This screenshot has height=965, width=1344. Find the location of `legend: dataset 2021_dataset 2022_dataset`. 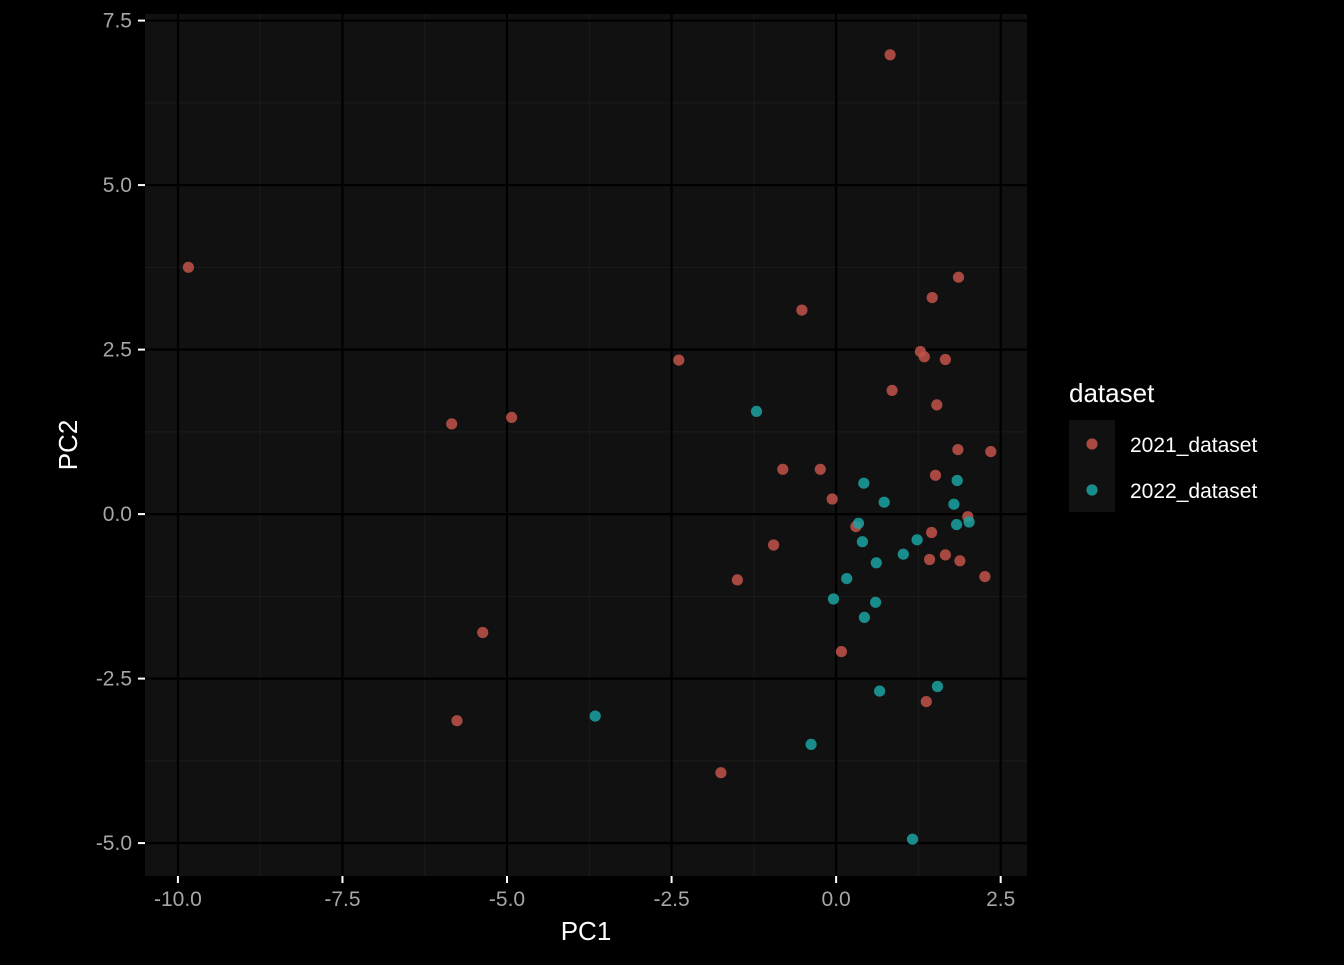

legend: dataset 2021_dataset 2022_dataset is located at coordinates (1163, 445).